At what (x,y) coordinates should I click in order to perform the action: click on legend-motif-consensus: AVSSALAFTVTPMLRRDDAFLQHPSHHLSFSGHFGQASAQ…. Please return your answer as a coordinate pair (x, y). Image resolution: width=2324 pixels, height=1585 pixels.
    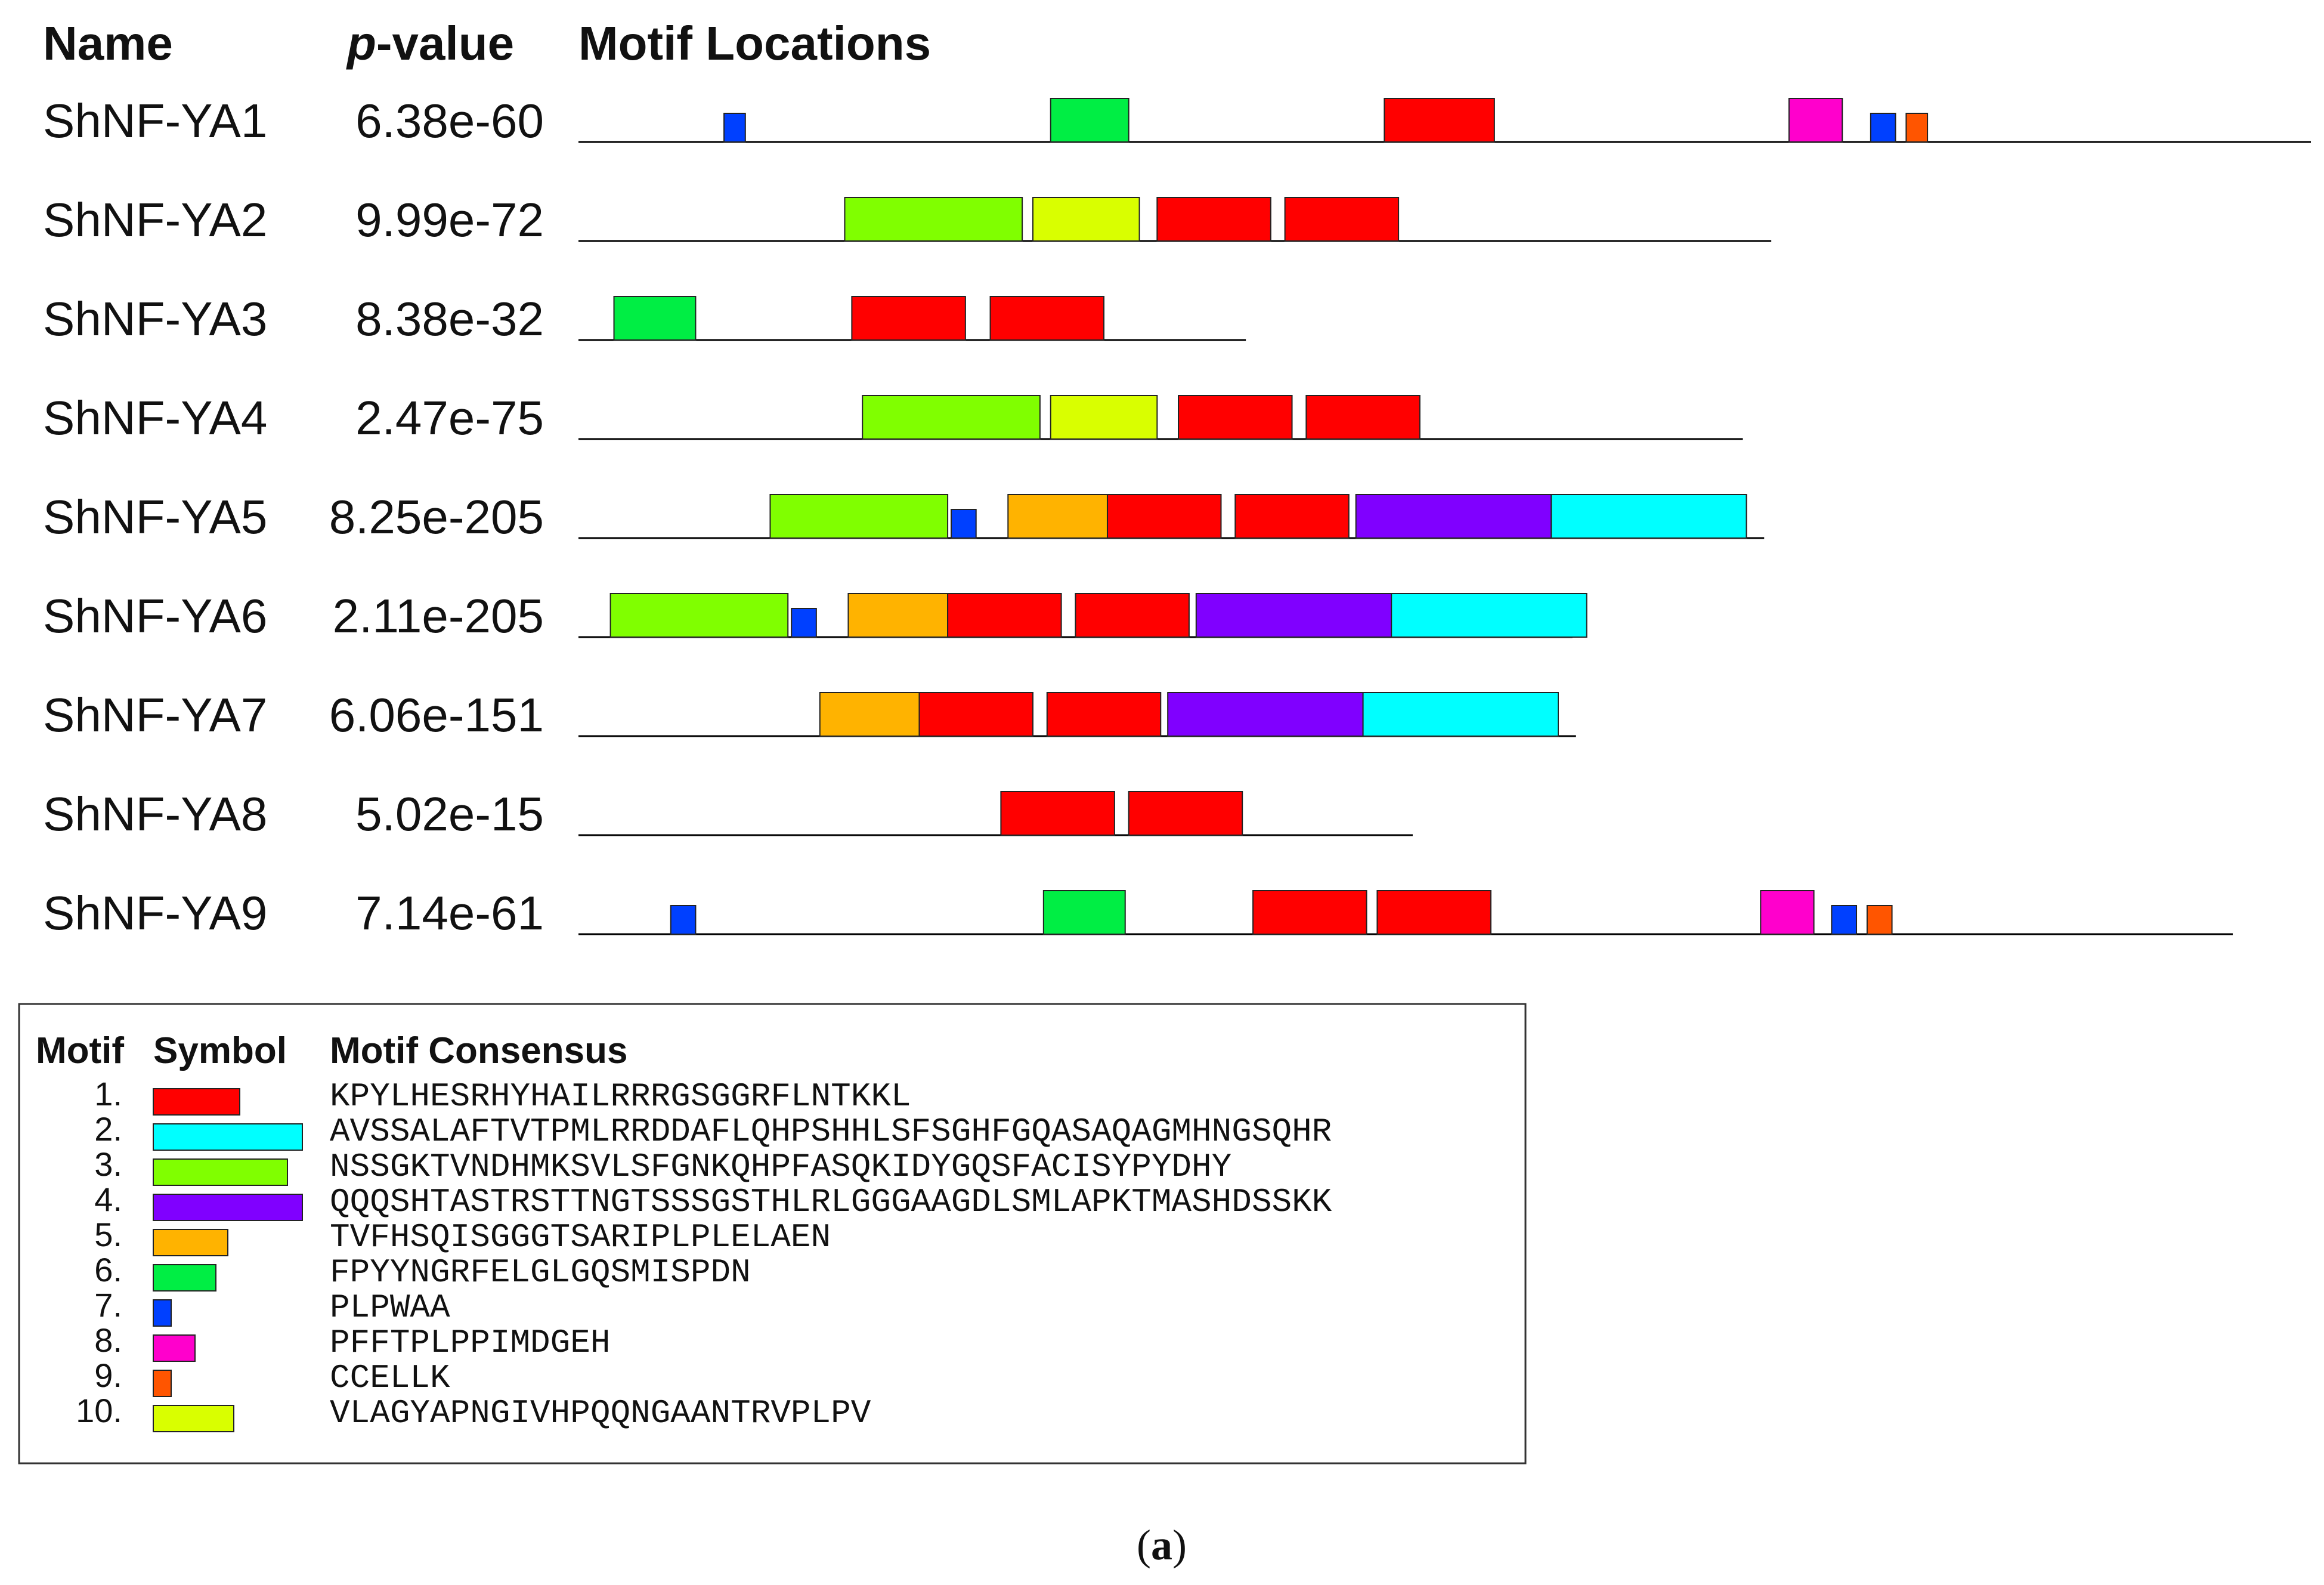
    Looking at the image, I should click on (831, 1132).